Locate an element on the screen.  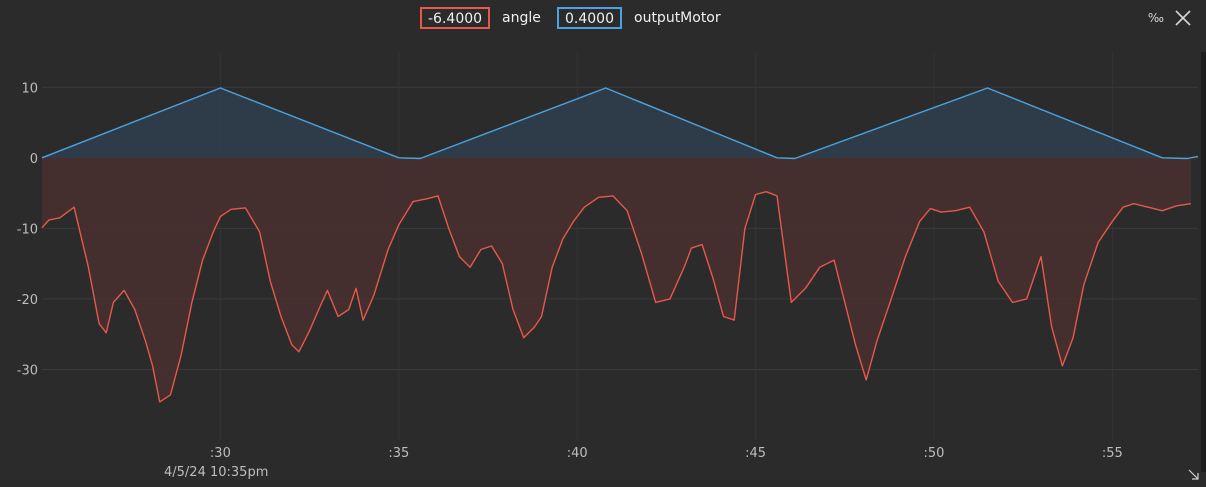
y-tick-label: -20 is located at coordinates (27, 300).